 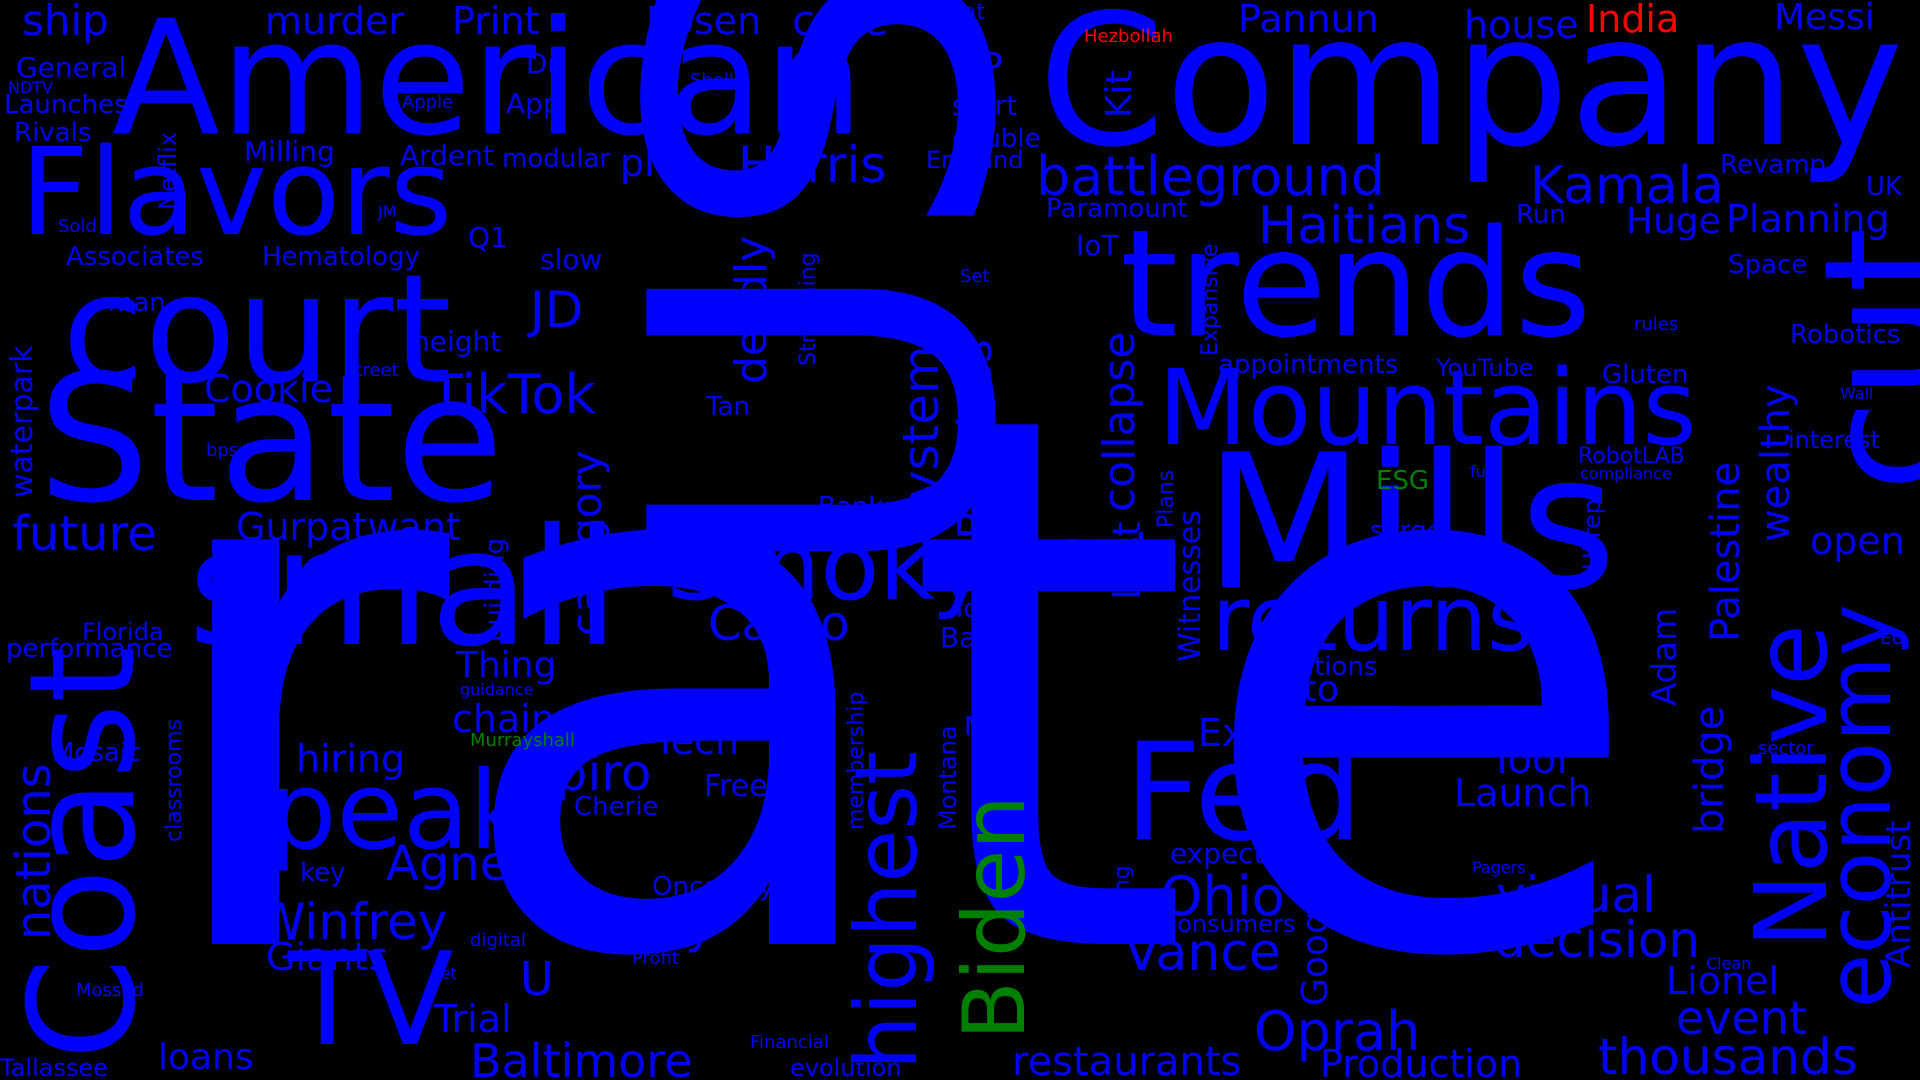 What do you see at coordinates (1403, 481) in the screenshot?
I see `word-esg: ESG` at bounding box center [1403, 481].